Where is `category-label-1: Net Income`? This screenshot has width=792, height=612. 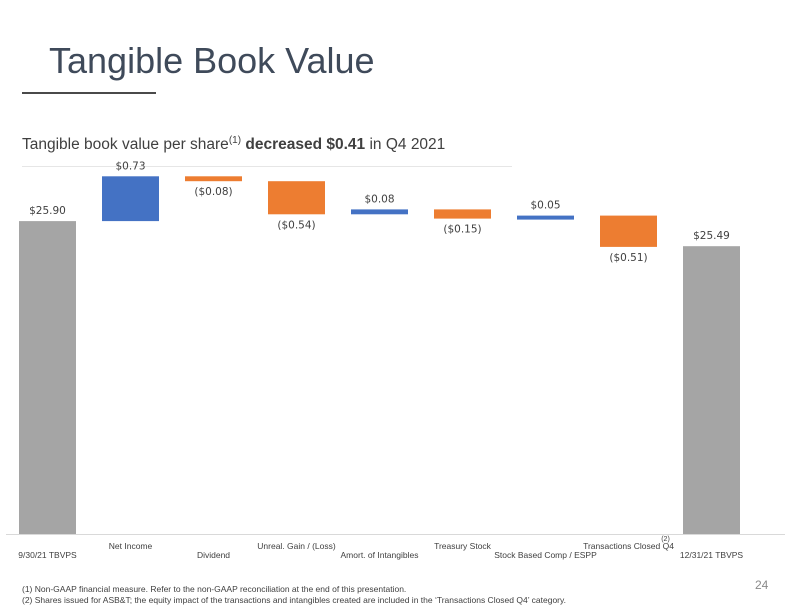 category-label-1: Net Income is located at coordinates (131, 546).